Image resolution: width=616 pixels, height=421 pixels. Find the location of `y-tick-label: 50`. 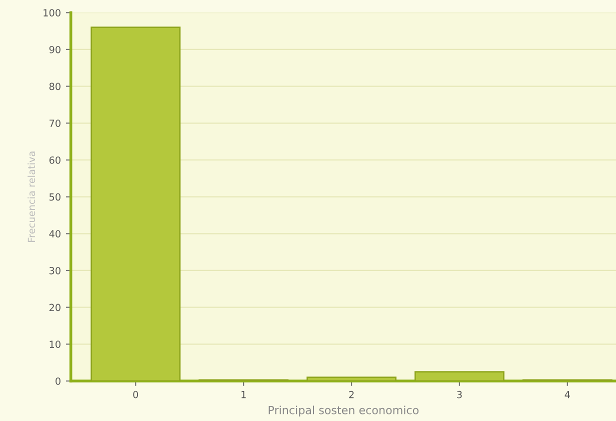

y-tick-label: 50 is located at coordinates (54, 197).